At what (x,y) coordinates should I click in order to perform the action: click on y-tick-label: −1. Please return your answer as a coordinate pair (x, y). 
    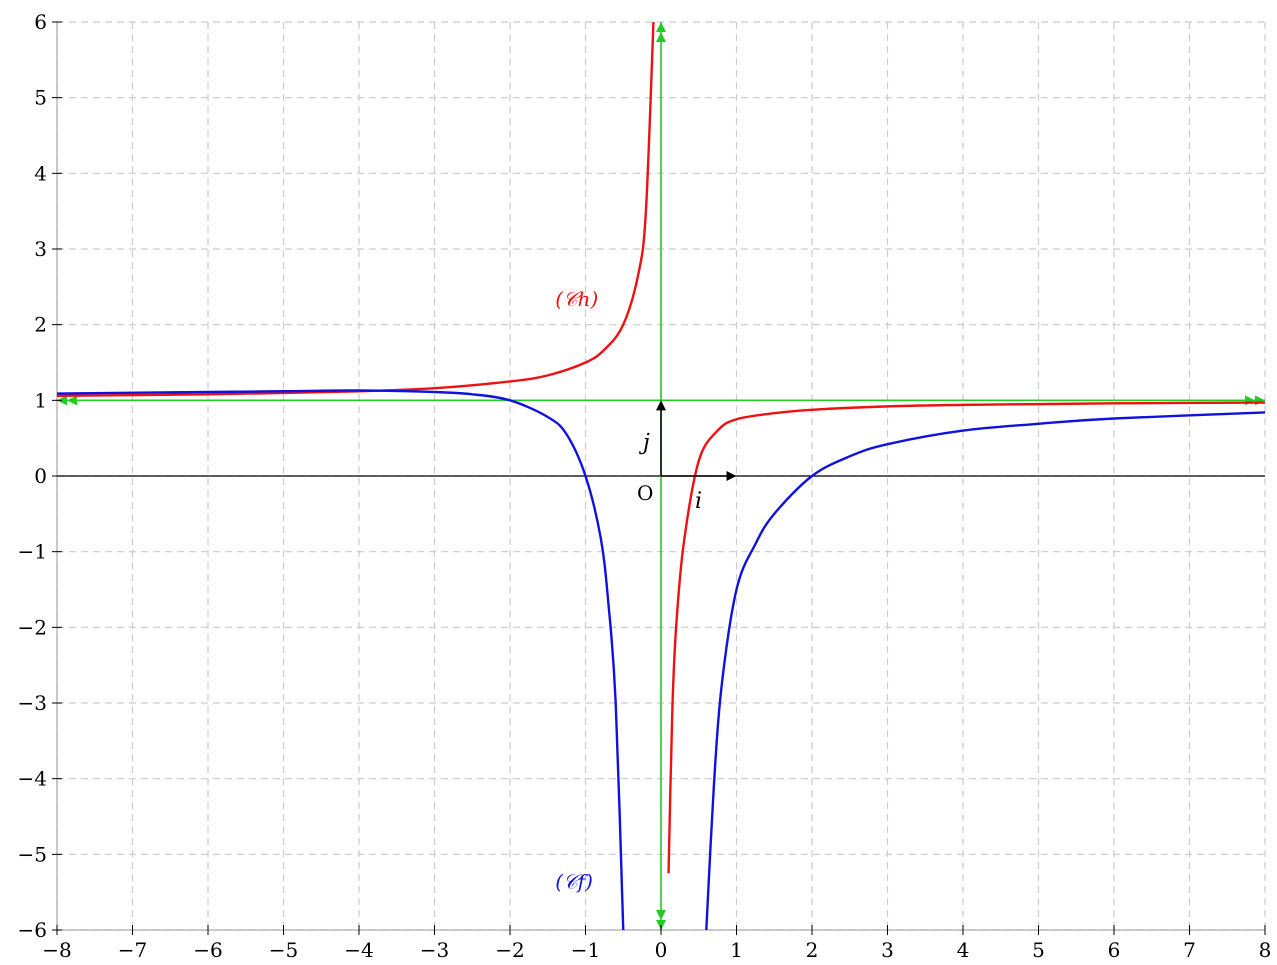
    Looking at the image, I should click on (32, 552).